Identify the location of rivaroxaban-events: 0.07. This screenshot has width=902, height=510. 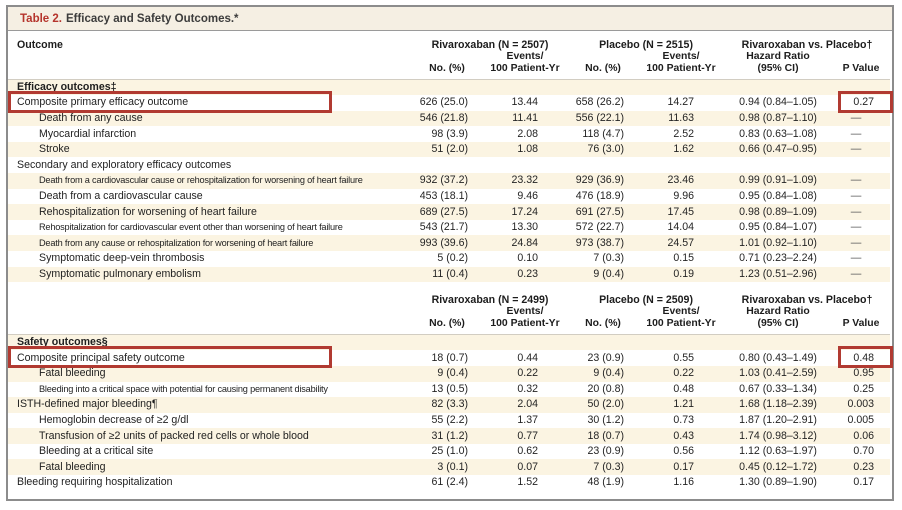
(525, 467).